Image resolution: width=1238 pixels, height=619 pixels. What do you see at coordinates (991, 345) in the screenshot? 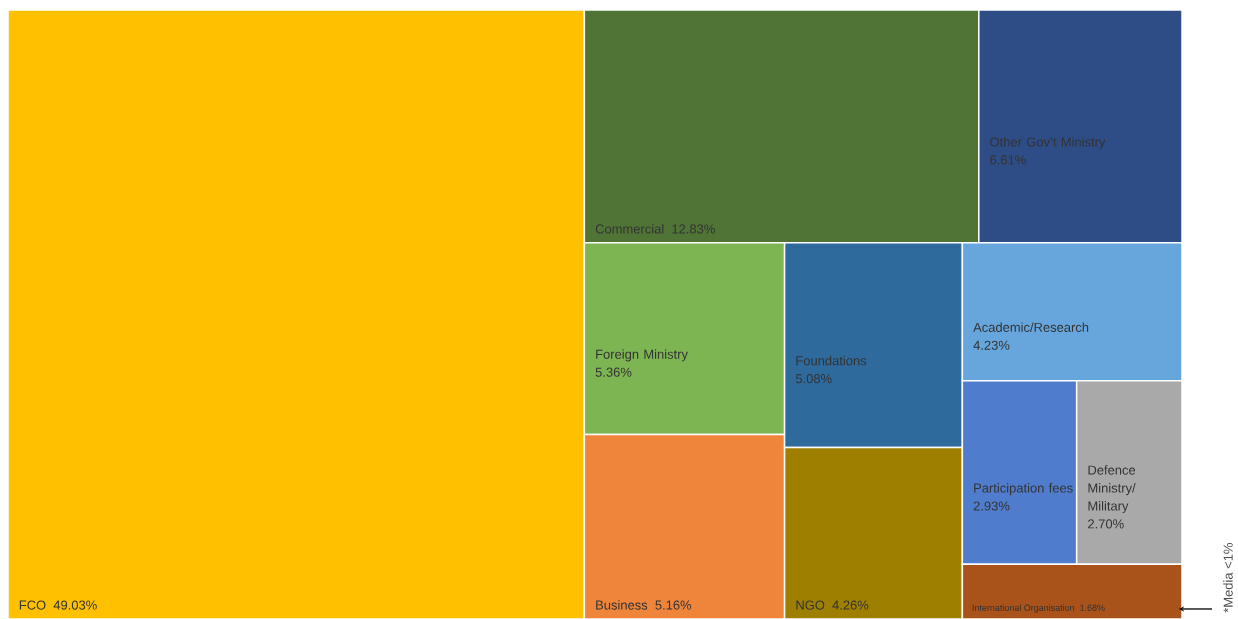
I see `data-label: 4.23%` at bounding box center [991, 345].